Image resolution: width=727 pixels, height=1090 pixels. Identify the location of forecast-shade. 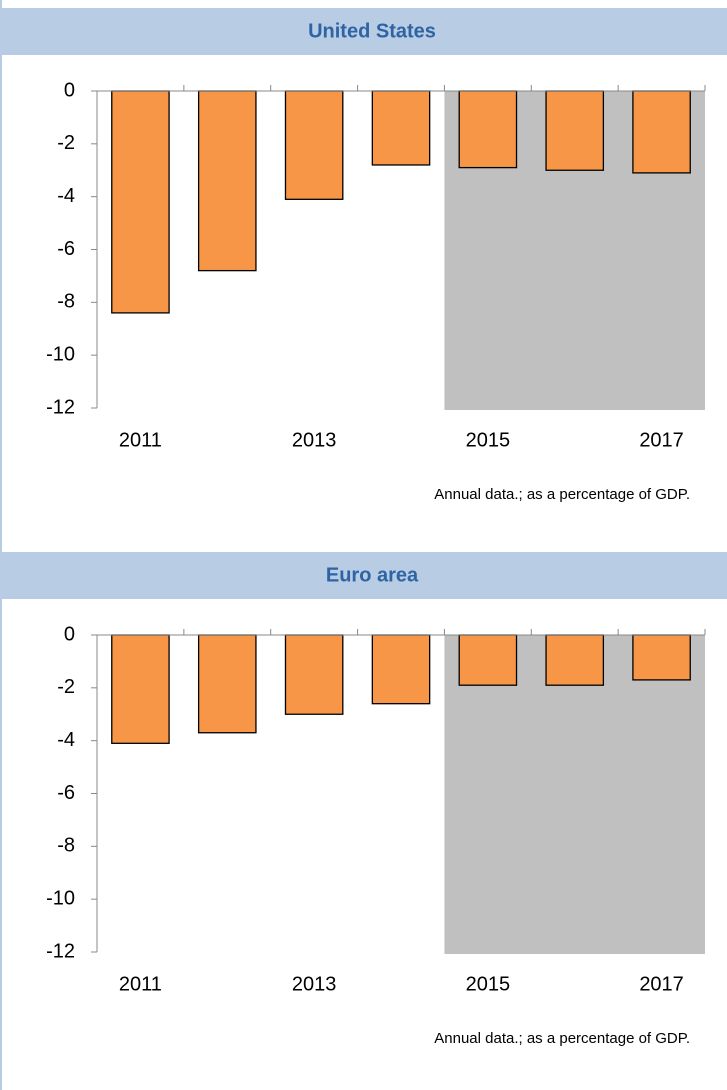
(574, 794).